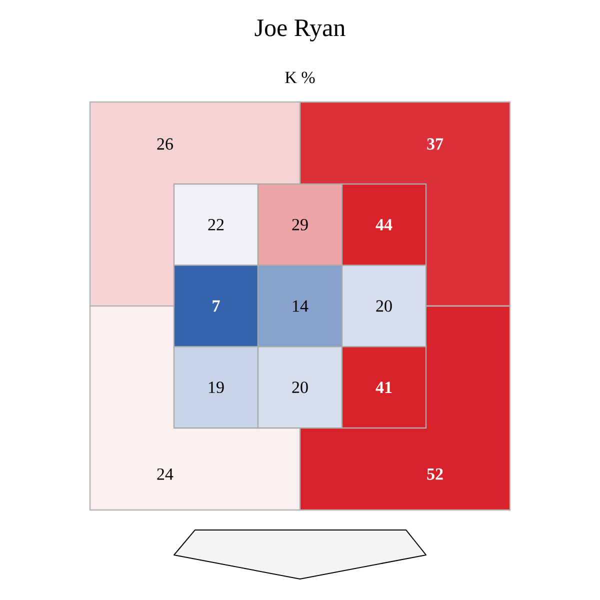 The height and width of the screenshot is (600, 600). I want to click on data-label: 7, so click(216, 306).